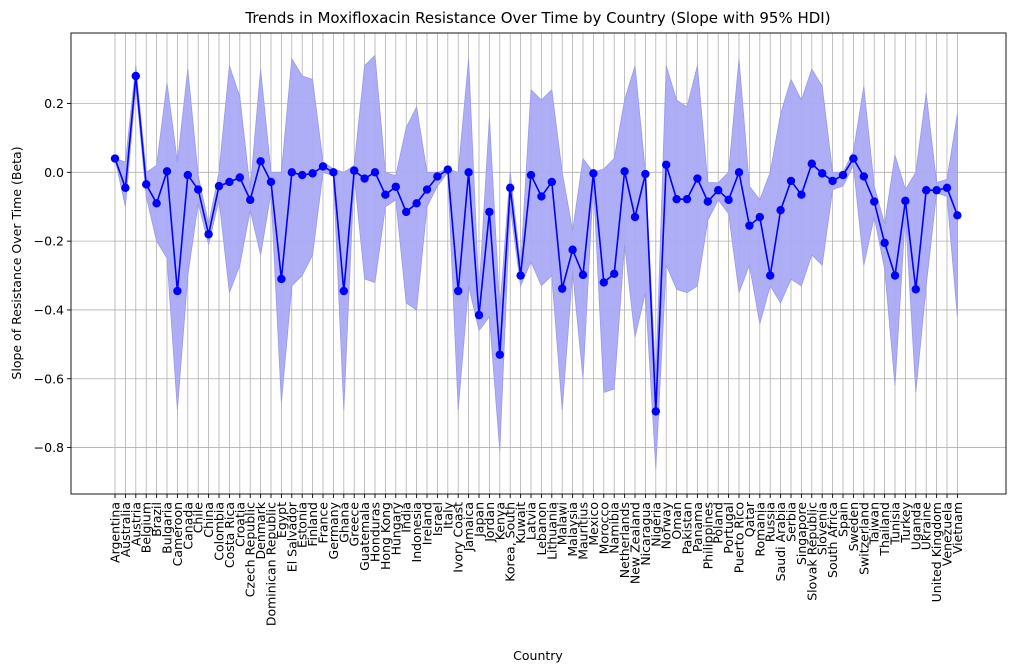 The image size is (1012, 671). Describe the element at coordinates (146, 527) in the screenshot. I see `x-tick-label: Belgium` at that location.